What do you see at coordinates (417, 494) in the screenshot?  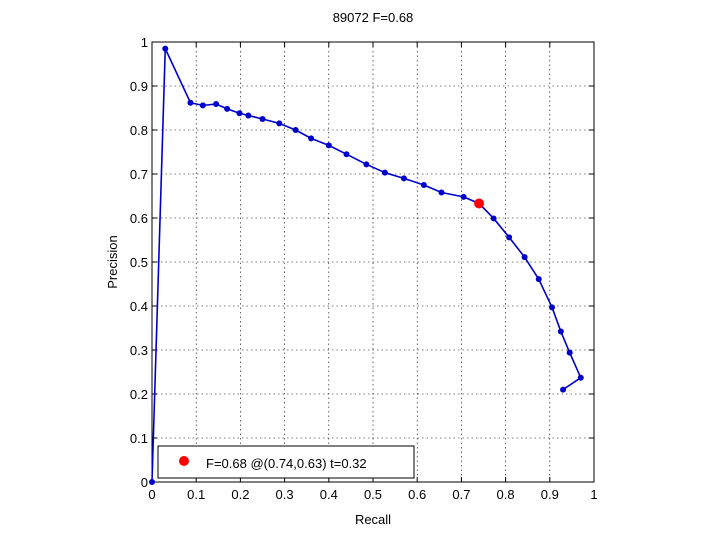 I see `x-tick-label: 0.6` at bounding box center [417, 494].